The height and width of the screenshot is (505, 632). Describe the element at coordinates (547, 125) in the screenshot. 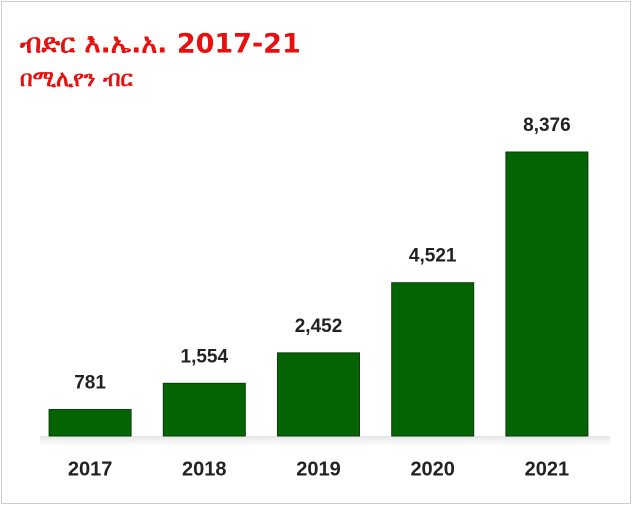

I see `value-label: 8,376` at that location.